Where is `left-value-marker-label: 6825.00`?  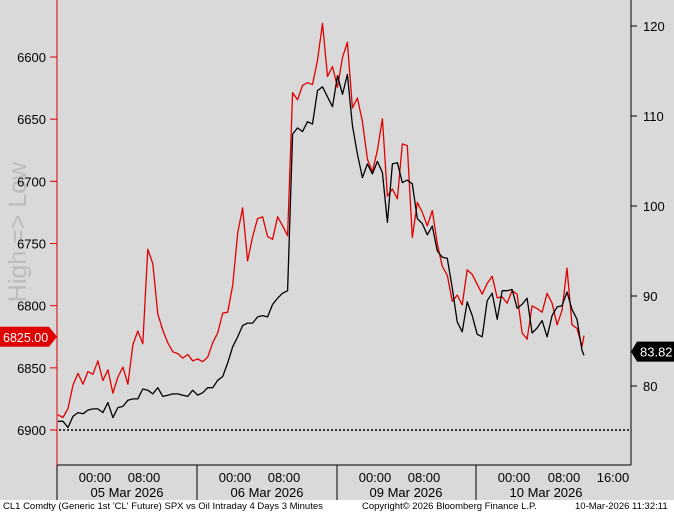 left-value-marker-label: 6825.00 is located at coordinates (25, 338).